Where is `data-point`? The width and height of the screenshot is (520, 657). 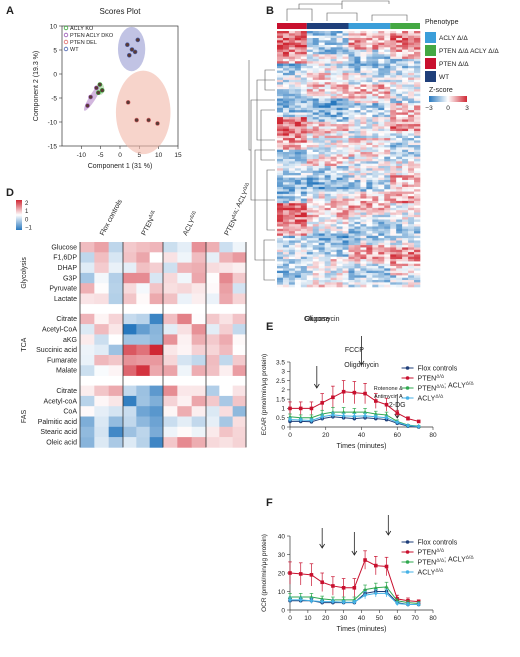 data-point is located at coordinates (290, 573).